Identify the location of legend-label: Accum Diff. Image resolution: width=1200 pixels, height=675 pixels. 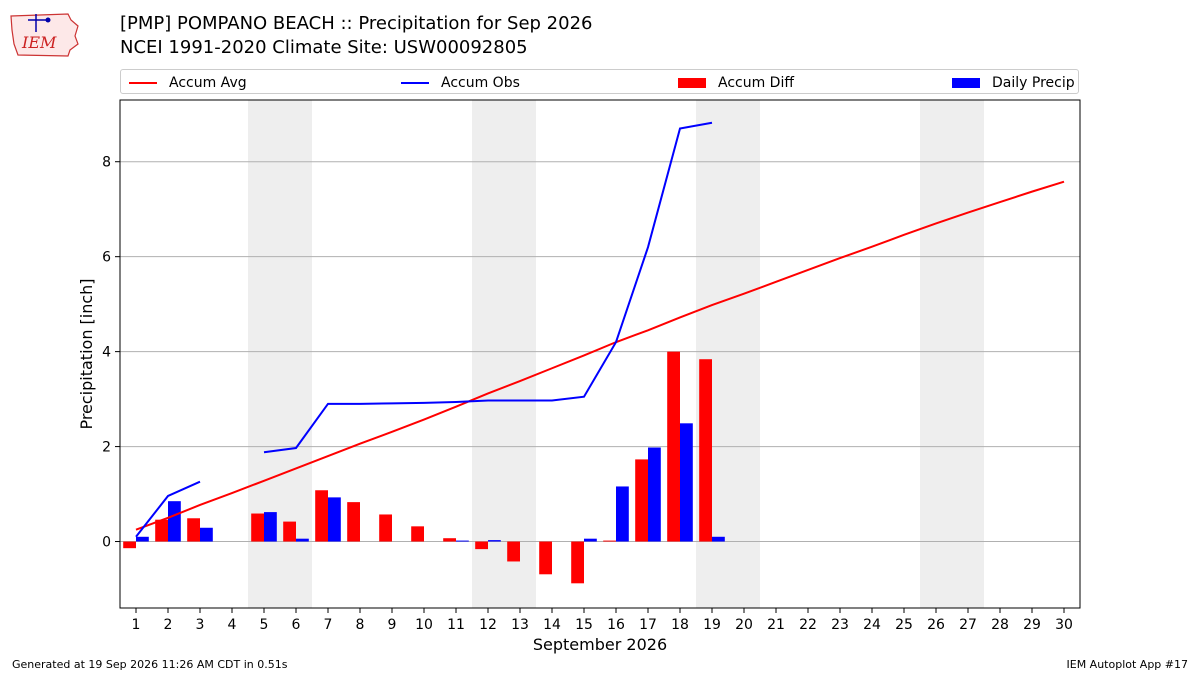
(756, 82).